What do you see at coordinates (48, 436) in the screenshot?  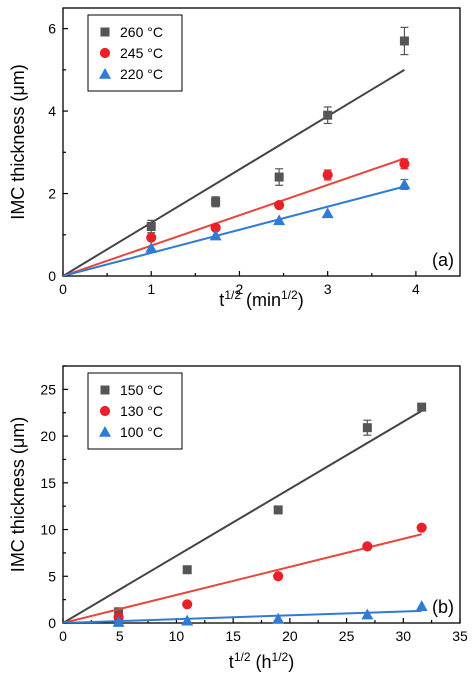 I see `y-tick-label: 20` at bounding box center [48, 436].